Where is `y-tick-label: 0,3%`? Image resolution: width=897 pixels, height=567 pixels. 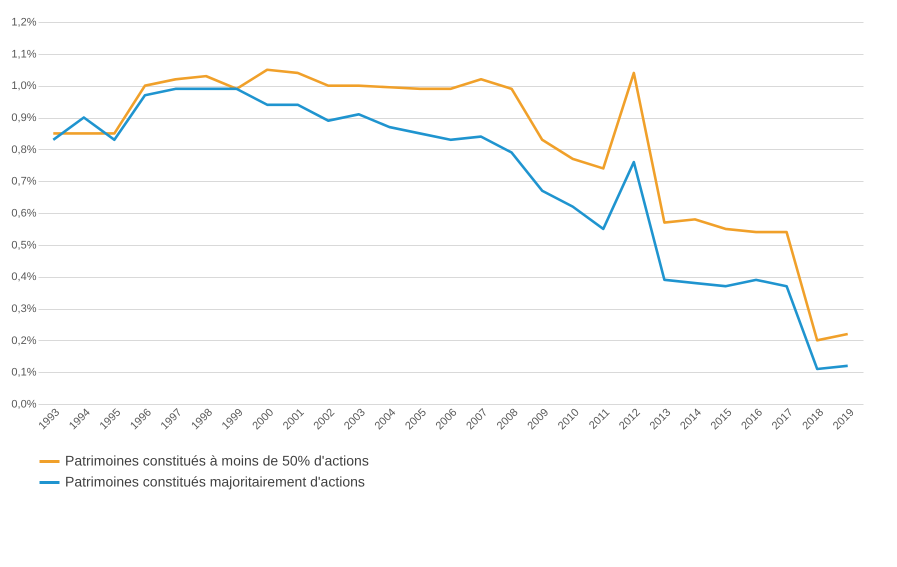
y-tick-label: 0,3% is located at coordinates (24, 309).